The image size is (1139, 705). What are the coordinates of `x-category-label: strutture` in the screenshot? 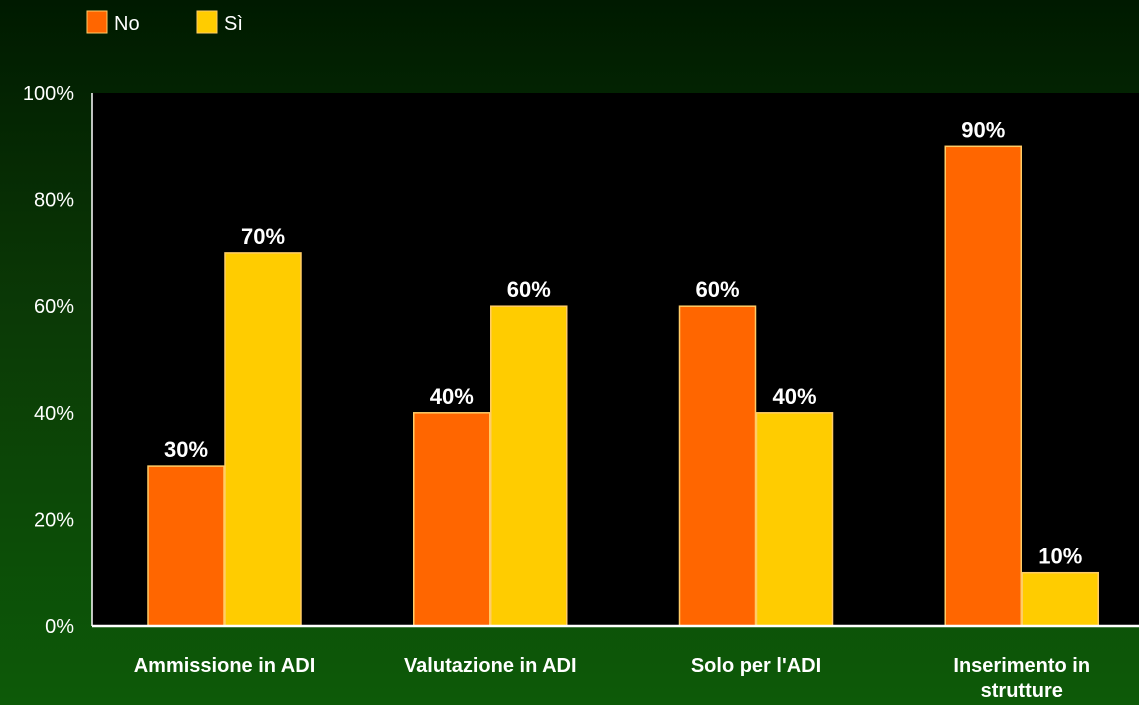 It's located at (1022, 691).